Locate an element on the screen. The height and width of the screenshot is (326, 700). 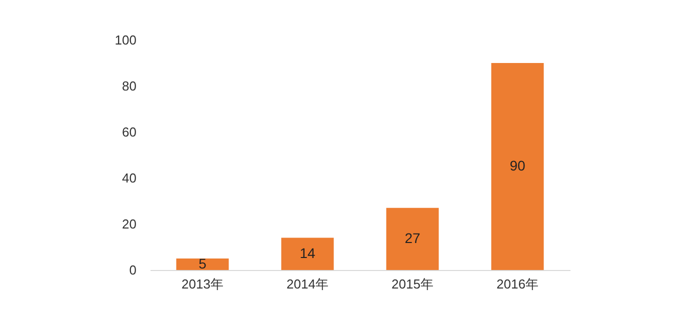
data-label: 90 is located at coordinates (518, 166).